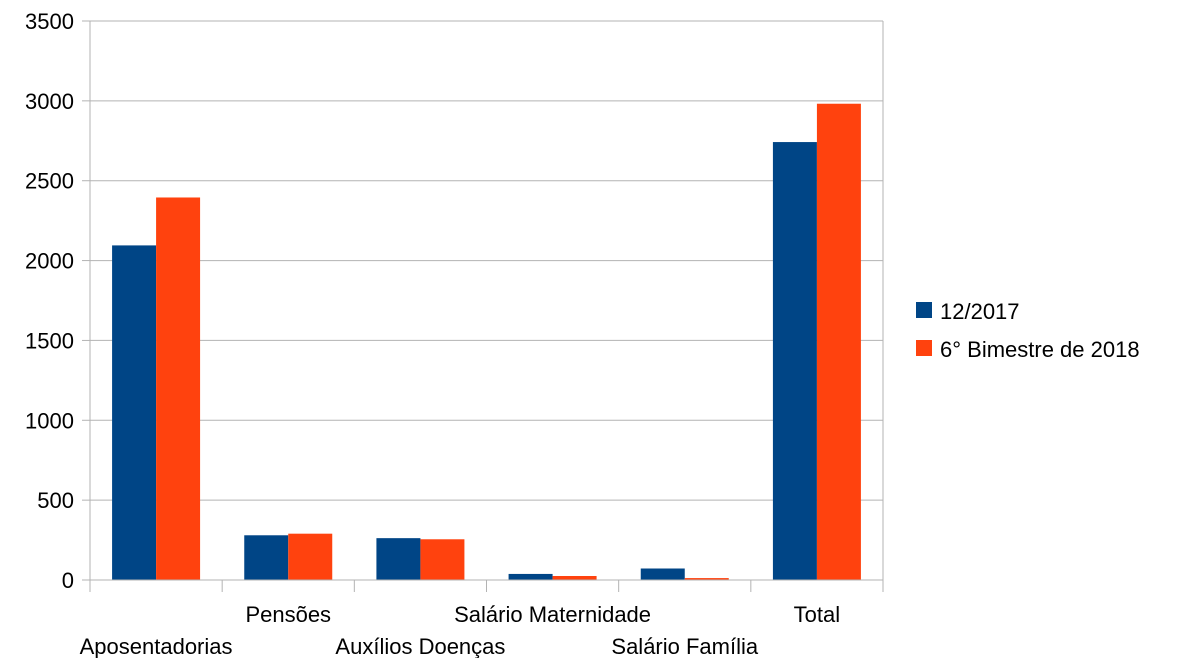 The height and width of the screenshot is (658, 1179). Describe the element at coordinates (55, 500) in the screenshot. I see `y-tick-label: 500` at that location.